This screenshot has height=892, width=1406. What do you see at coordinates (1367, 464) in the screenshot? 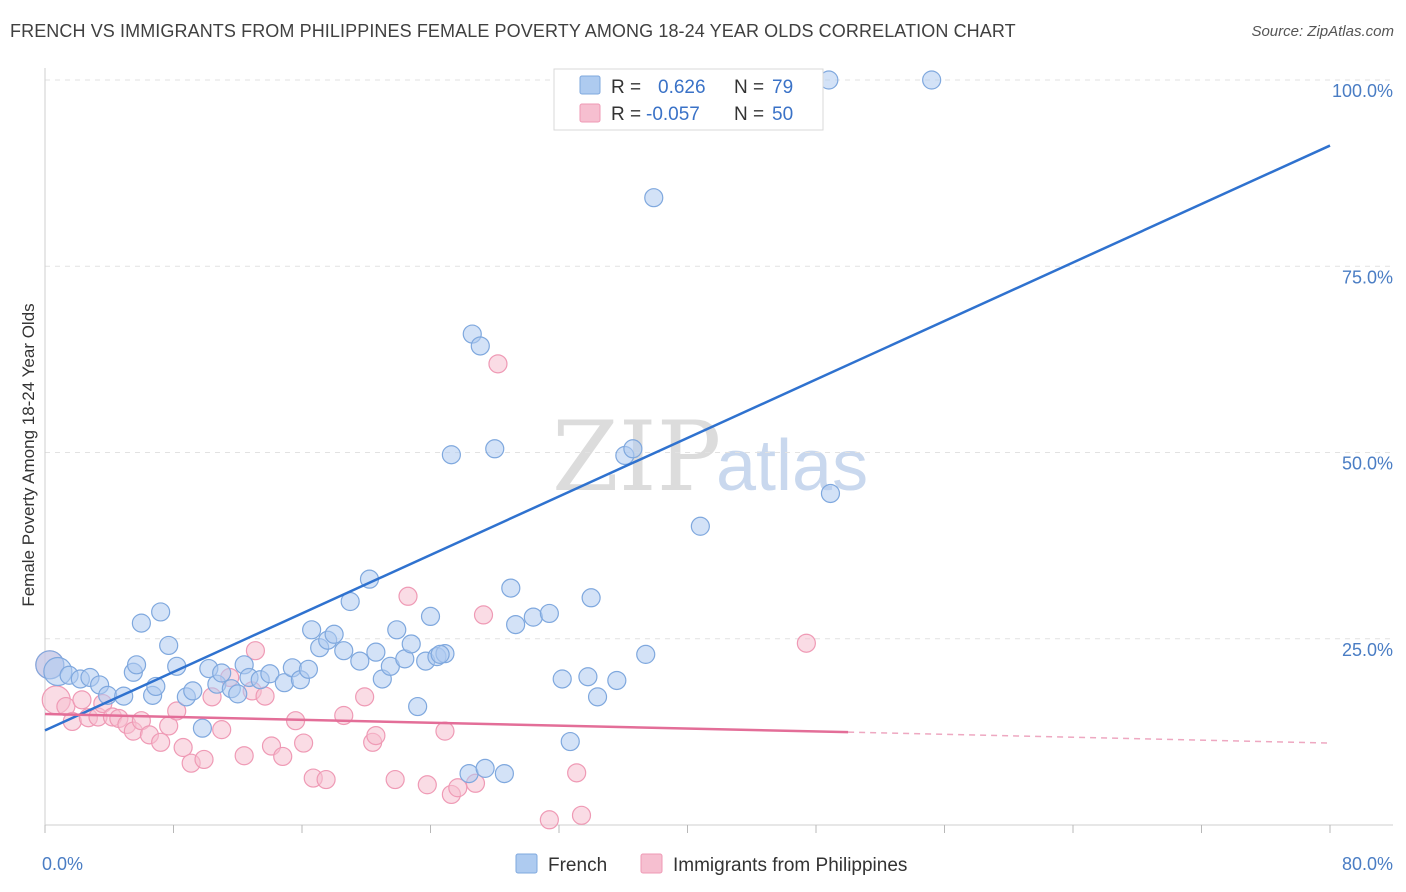
I see `y-tick-label-50: 50.0%` at bounding box center [1367, 464].